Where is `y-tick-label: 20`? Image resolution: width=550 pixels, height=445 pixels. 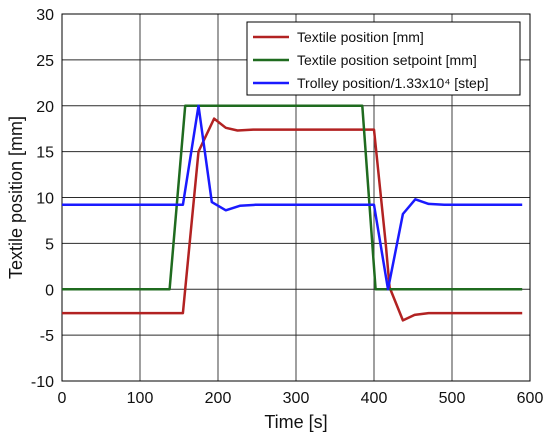 y-tick-label: 20 is located at coordinates (45, 107).